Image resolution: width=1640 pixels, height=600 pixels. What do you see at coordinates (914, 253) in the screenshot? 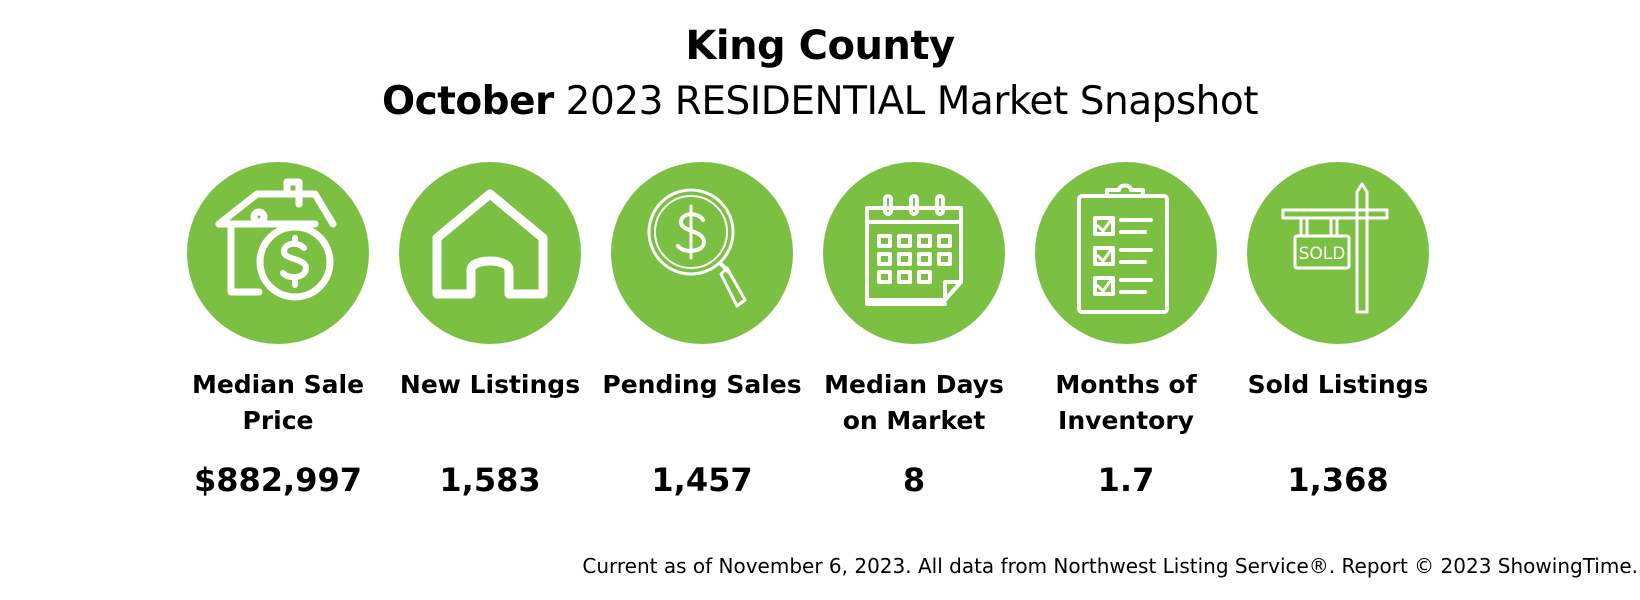
I see `calendar-icon` at bounding box center [914, 253].